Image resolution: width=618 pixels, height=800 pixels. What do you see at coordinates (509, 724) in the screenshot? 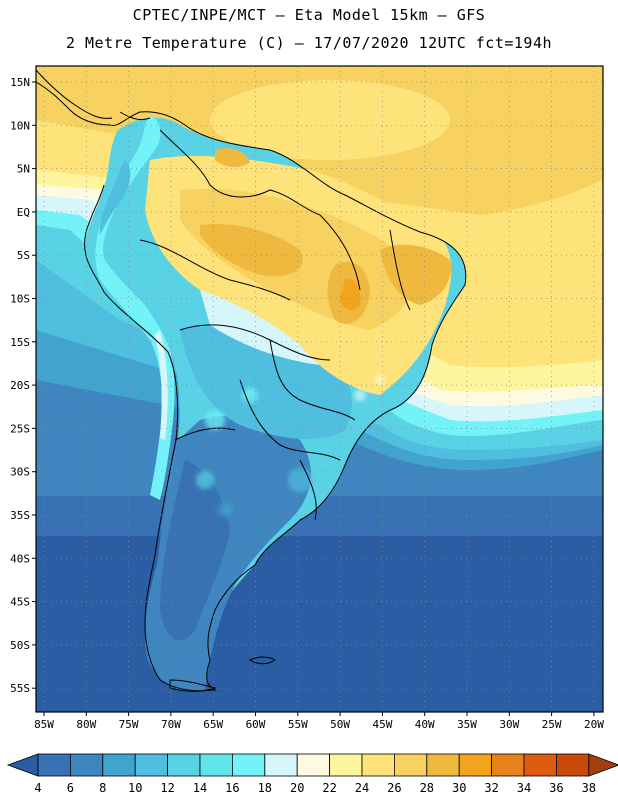
I see `lon-label: 30W` at bounding box center [509, 724].